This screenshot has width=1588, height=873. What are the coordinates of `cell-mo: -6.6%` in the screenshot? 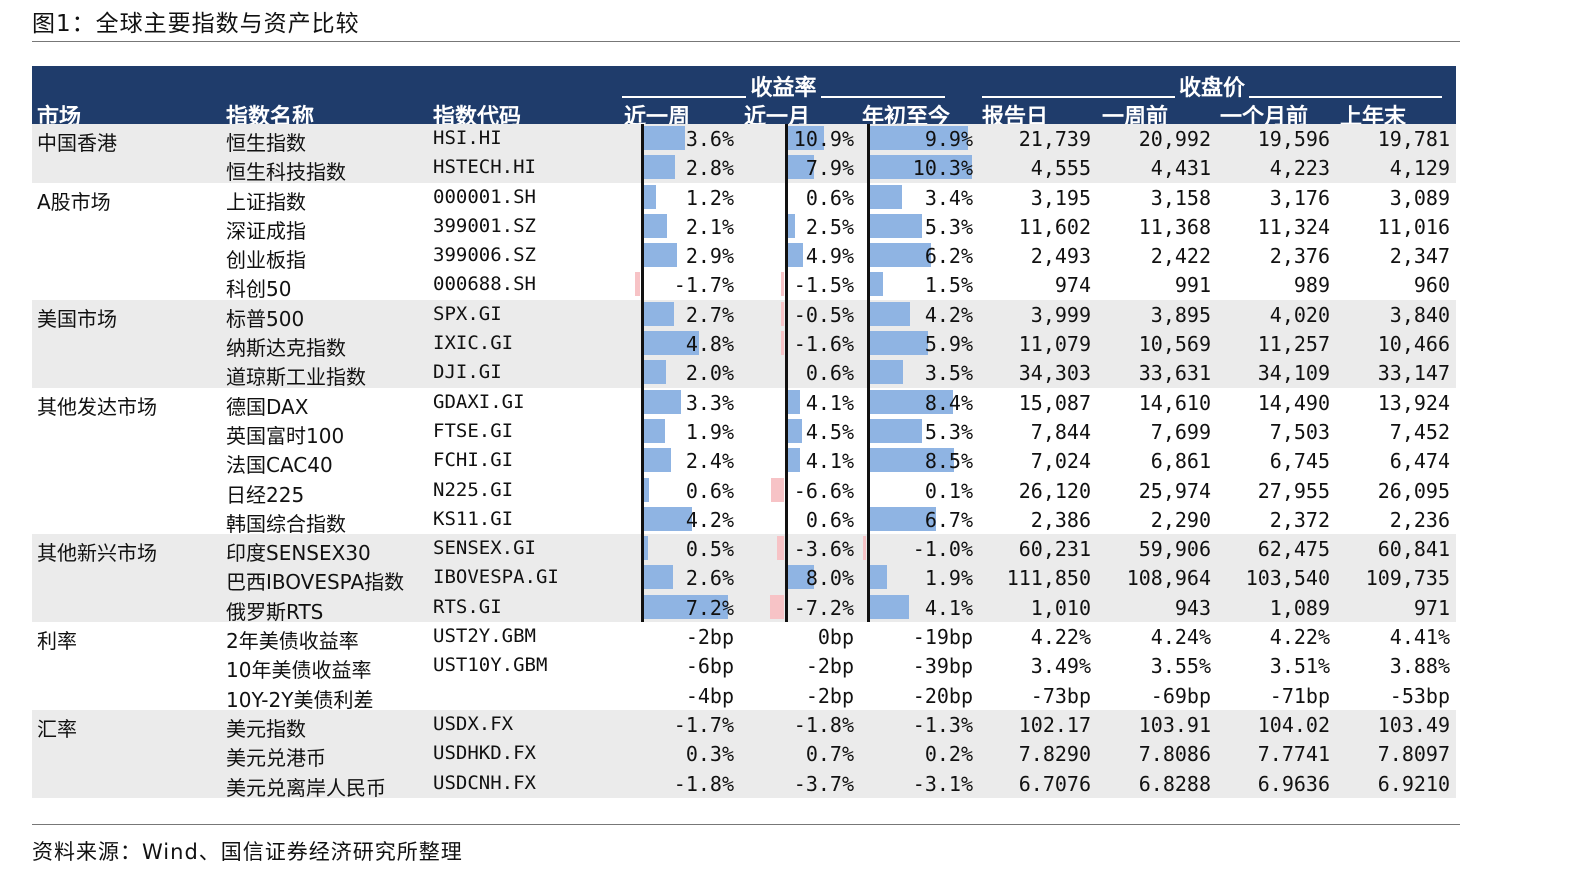 It's located at (823, 490).